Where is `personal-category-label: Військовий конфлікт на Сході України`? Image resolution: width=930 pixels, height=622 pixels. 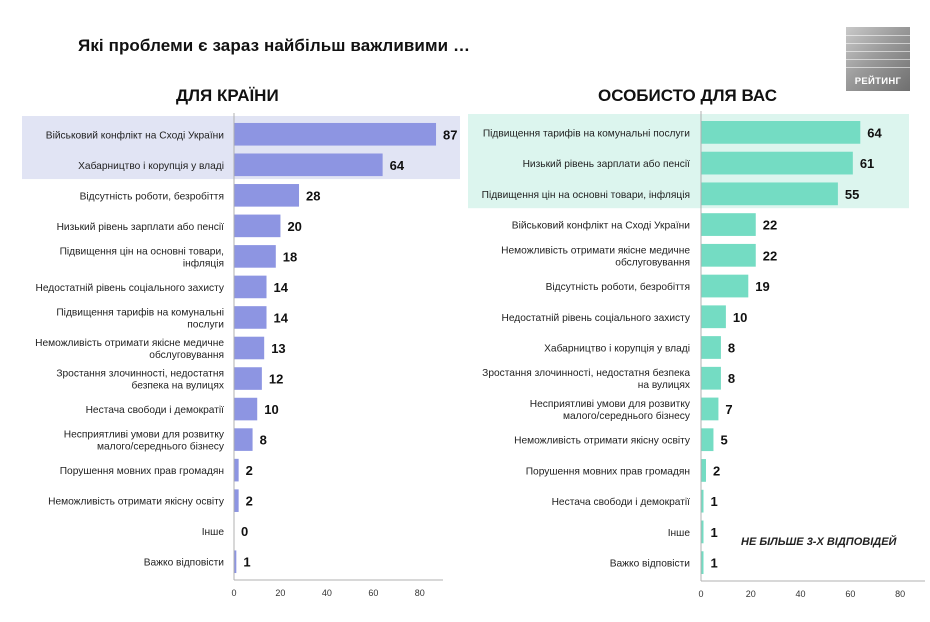
personal-category-label: Військовий конфлікт на Сході України is located at coordinates (601, 226).